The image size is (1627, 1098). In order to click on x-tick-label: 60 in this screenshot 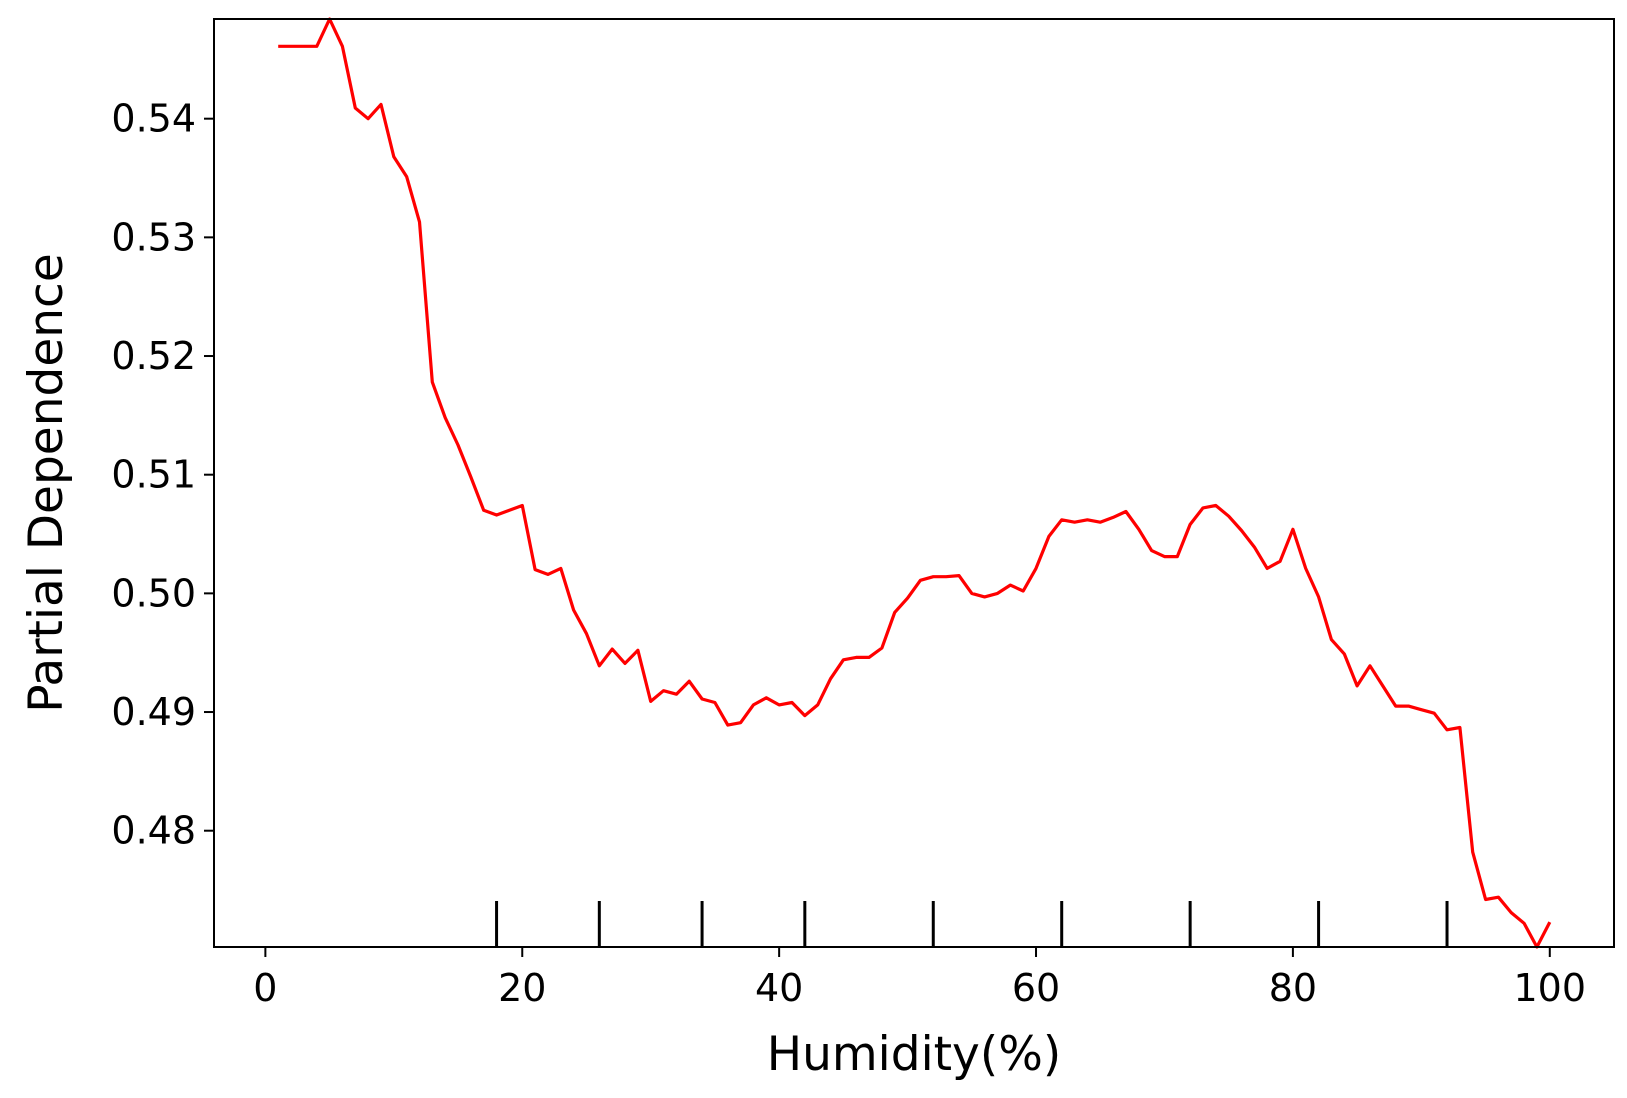, I will do `click(1036, 988)`.